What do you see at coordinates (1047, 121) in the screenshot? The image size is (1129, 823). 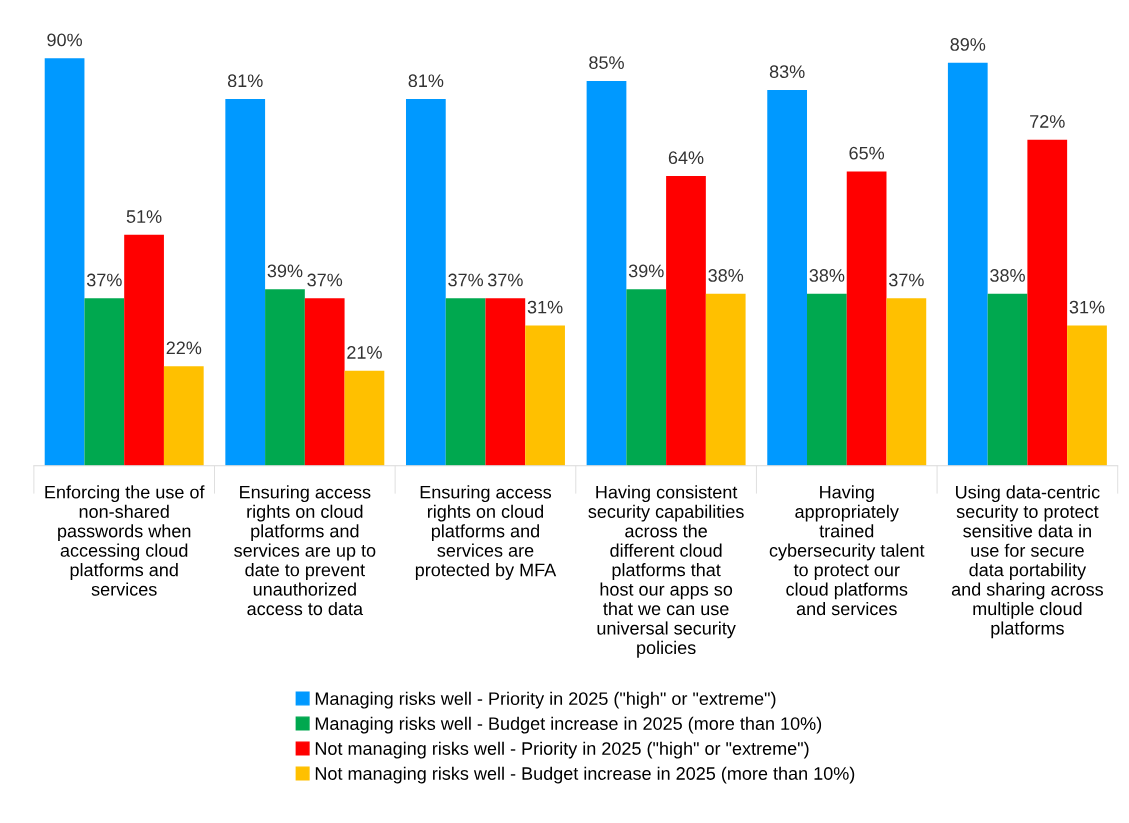 I see `data-label: 72%` at bounding box center [1047, 121].